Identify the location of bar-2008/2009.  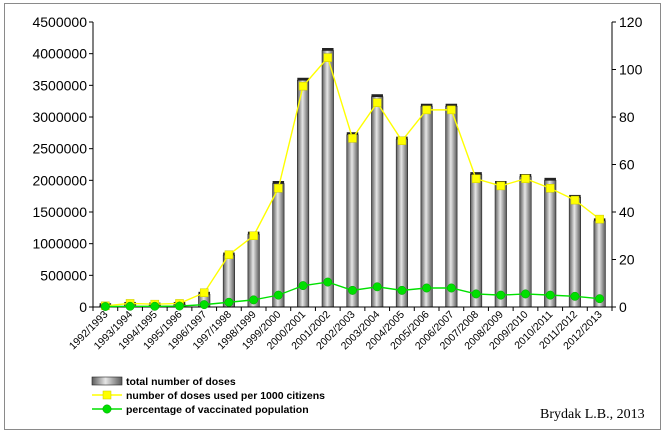
(500, 245).